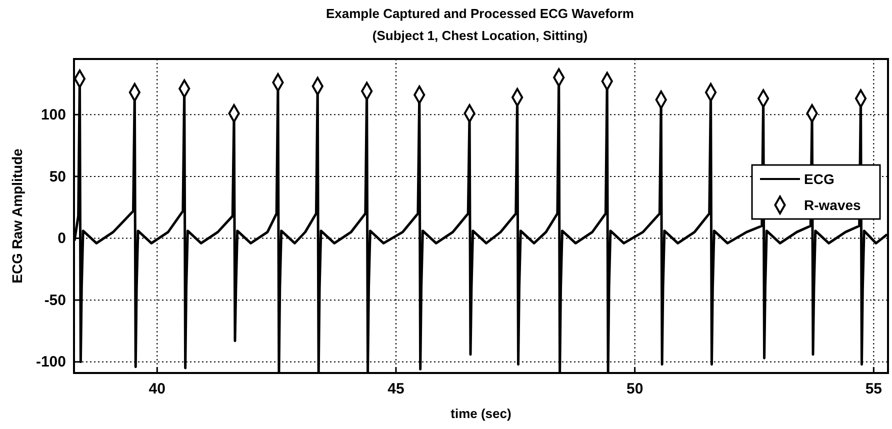 The width and height of the screenshot is (892, 429). What do you see at coordinates (480, 13) in the screenshot?
I see `chart-title: Example Captured and Processed ECG Waveform` at bounding box center [480, 13].